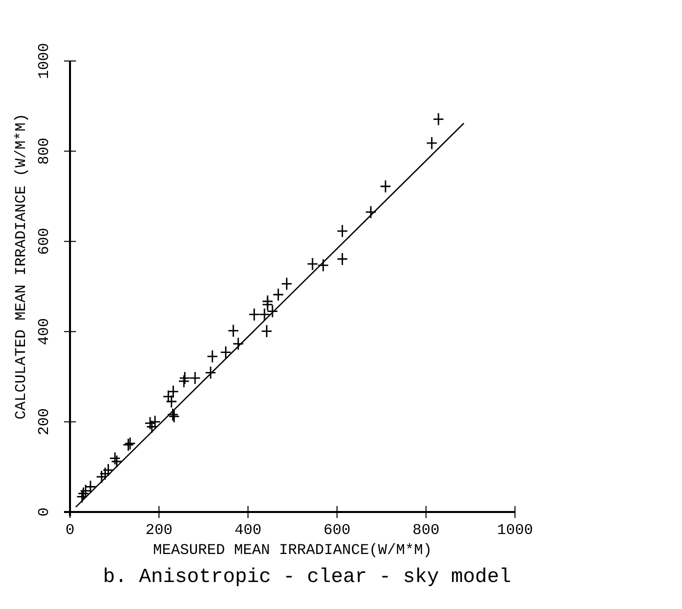 This screenshot has height=609, width=682. I want to click on y-tick-label: 200, so click(44, 422).